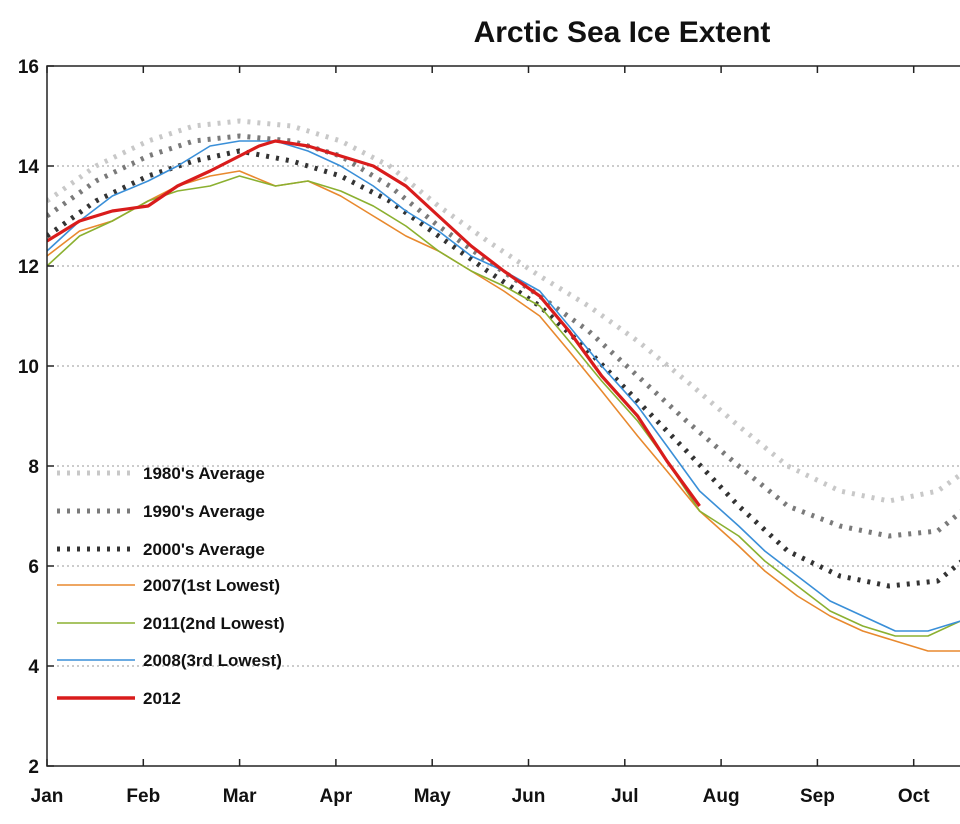 Image resolution: width=960 pixels, height=824 pixels. Describe the element at coordinates (212, 660) in the screenshot. I see `legend-label: 2008(3rd Lowest)` at that location.